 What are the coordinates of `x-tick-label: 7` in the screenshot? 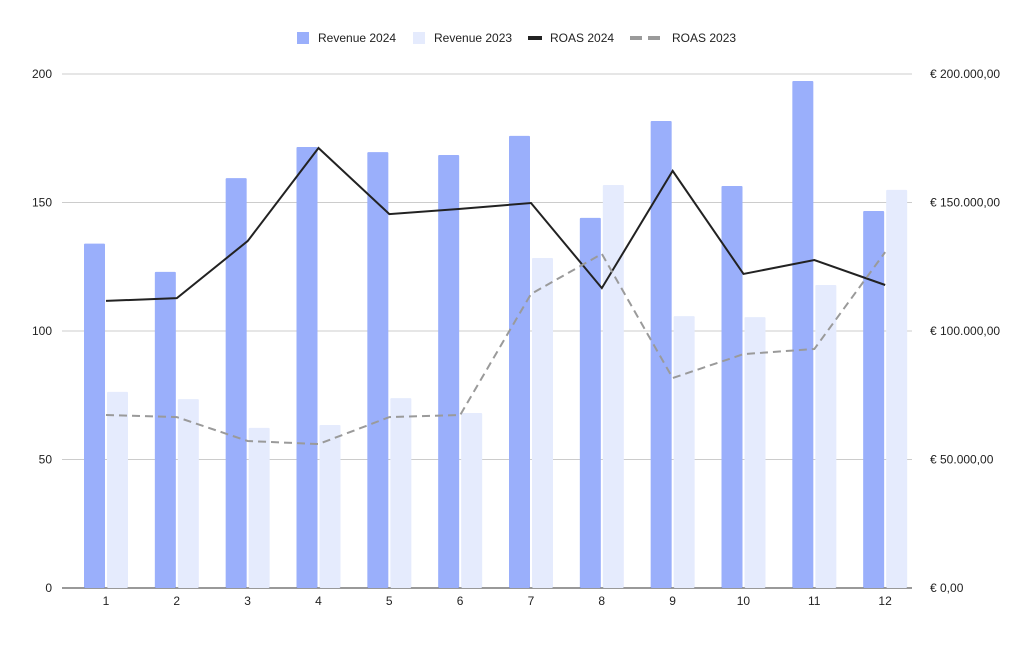 It's located at (531, 601).